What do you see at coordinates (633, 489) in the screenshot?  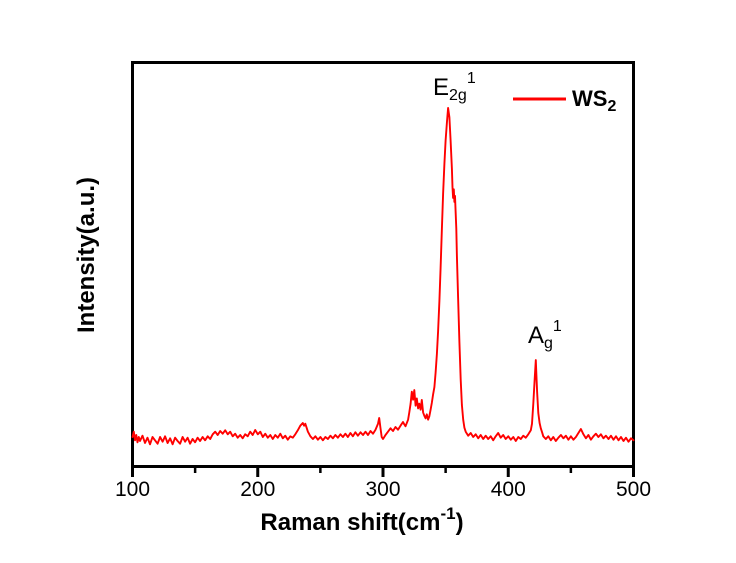 I see `x-tick-label: 500` at bounding box center [633, 489].